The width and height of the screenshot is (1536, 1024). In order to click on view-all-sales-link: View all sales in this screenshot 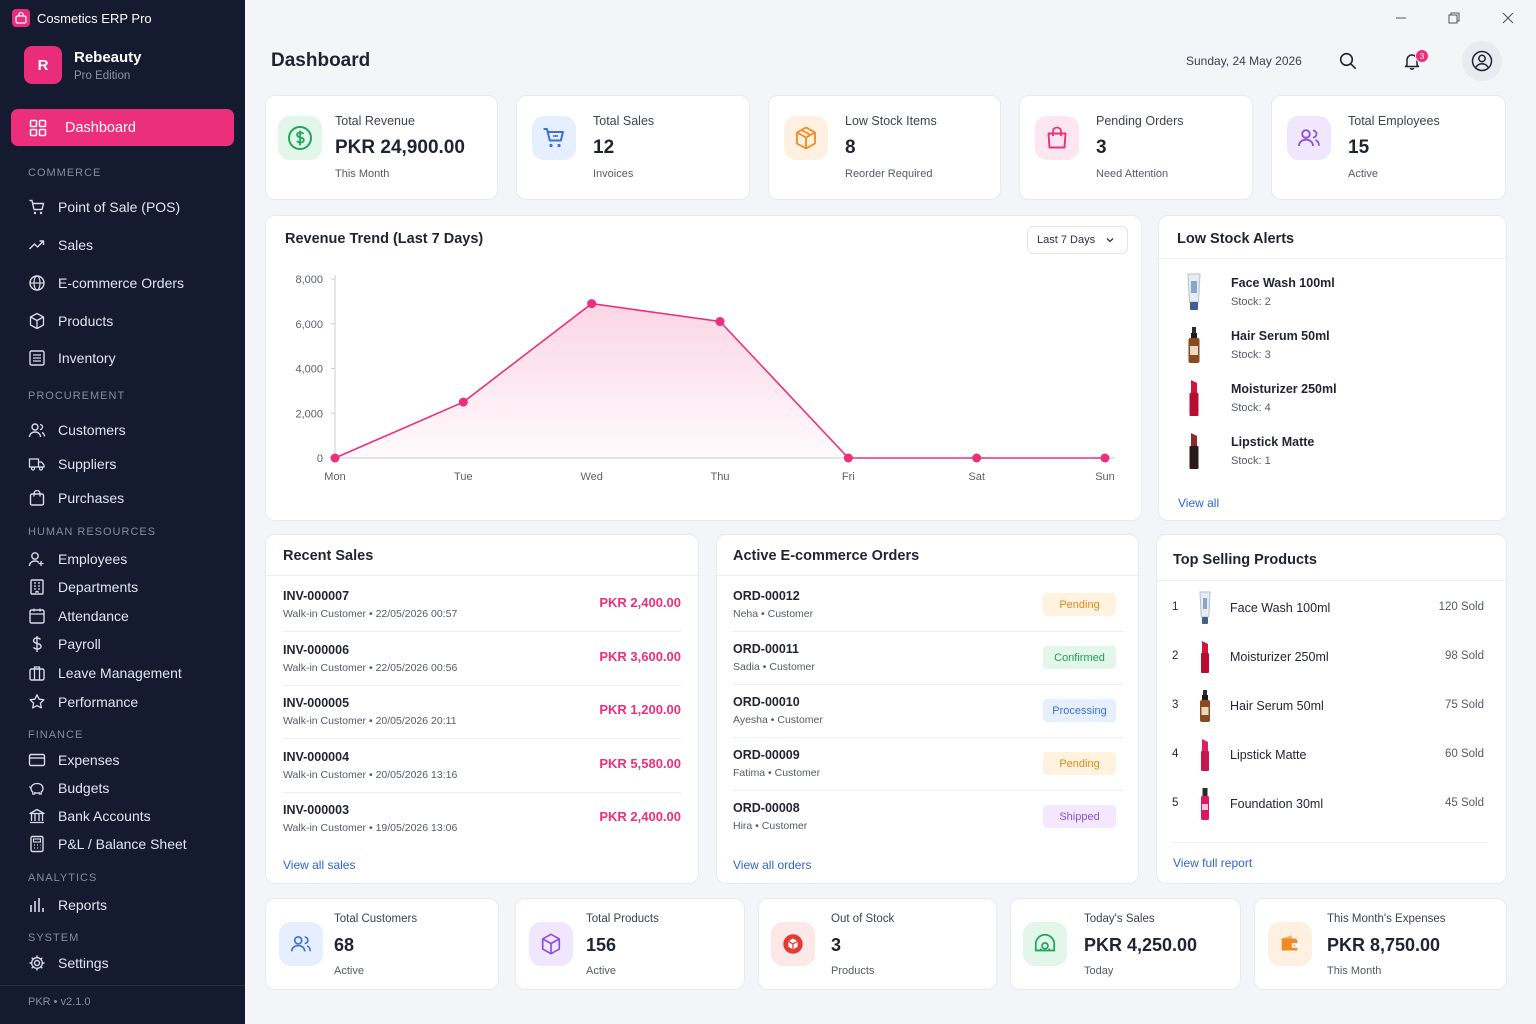, I will do `click(319, 865)`.